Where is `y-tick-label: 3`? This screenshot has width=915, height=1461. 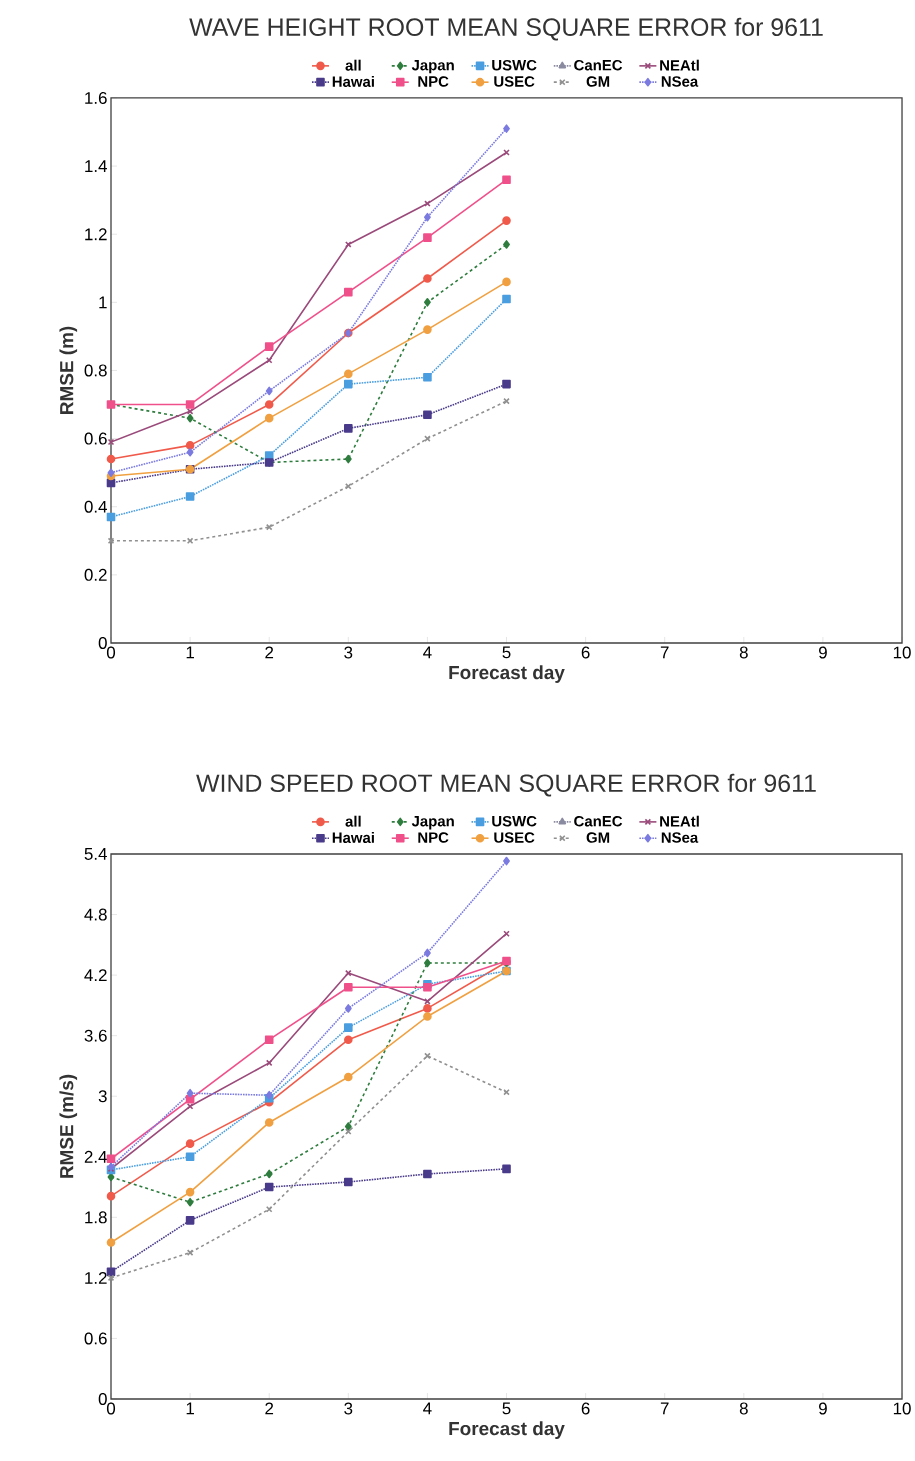
y-tick-label: 3 is located at coordinates (102, 1096).